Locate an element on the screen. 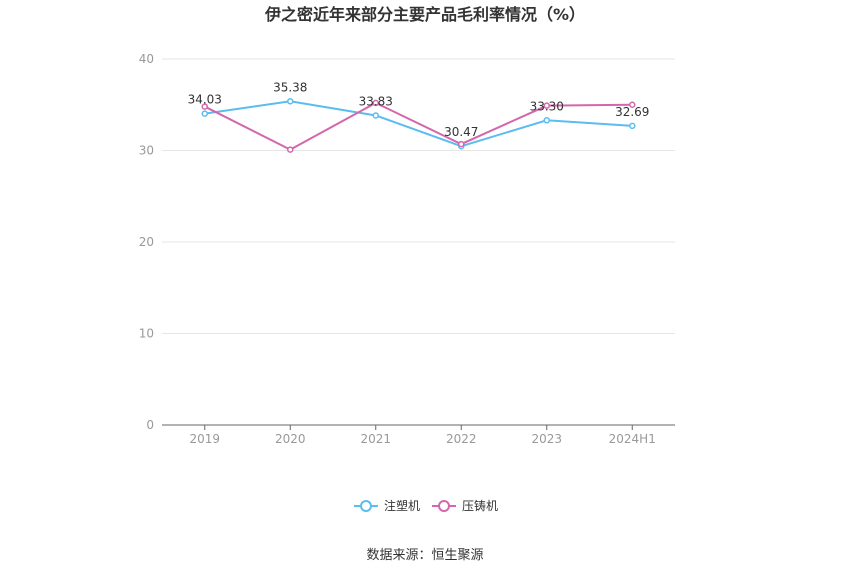  y-axis: 0 10 20 30 40 is located at coordinates (146, 242).